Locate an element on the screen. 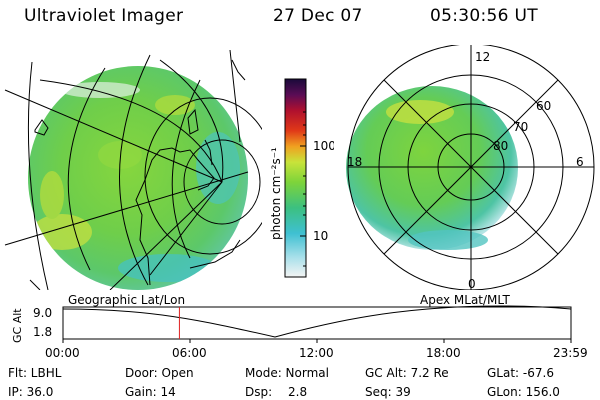 Image resolution: width=600 pixels, height=400 pixels. observation-time: 05:30:56 UT is located at coordinates (484, 16).